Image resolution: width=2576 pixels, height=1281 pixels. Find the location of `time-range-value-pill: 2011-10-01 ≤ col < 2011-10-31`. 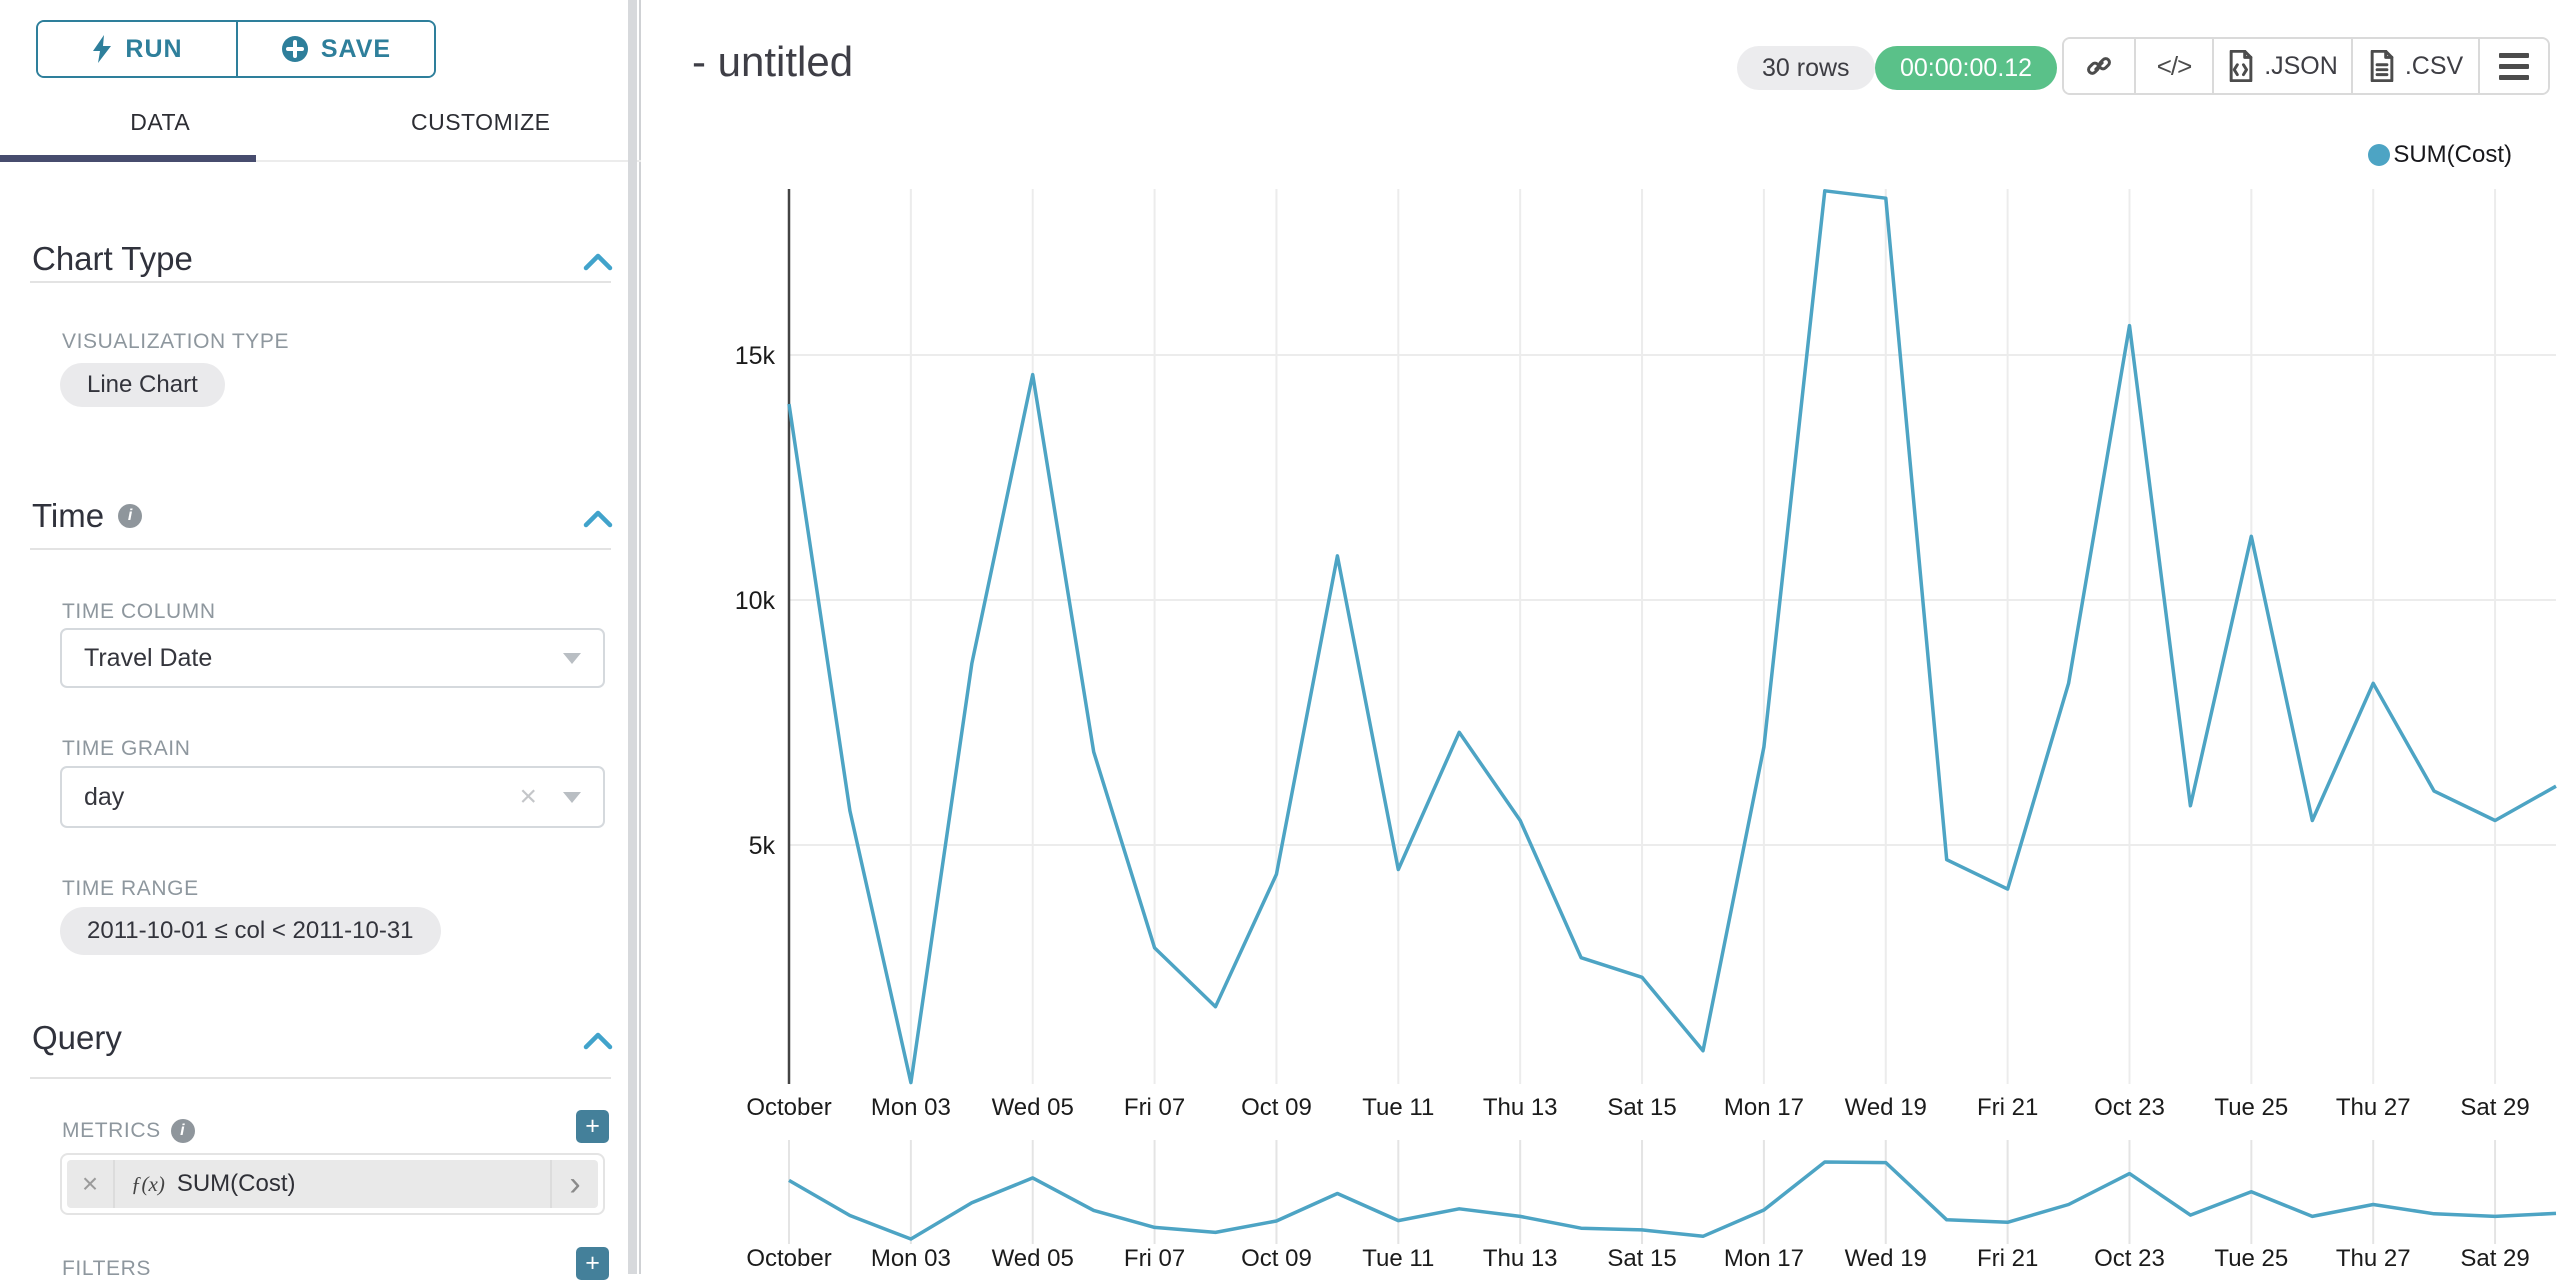

time-range-value-pill: 2011-10-01 ≤ col < 2011-10-31 is located at coordinates (250, 931).